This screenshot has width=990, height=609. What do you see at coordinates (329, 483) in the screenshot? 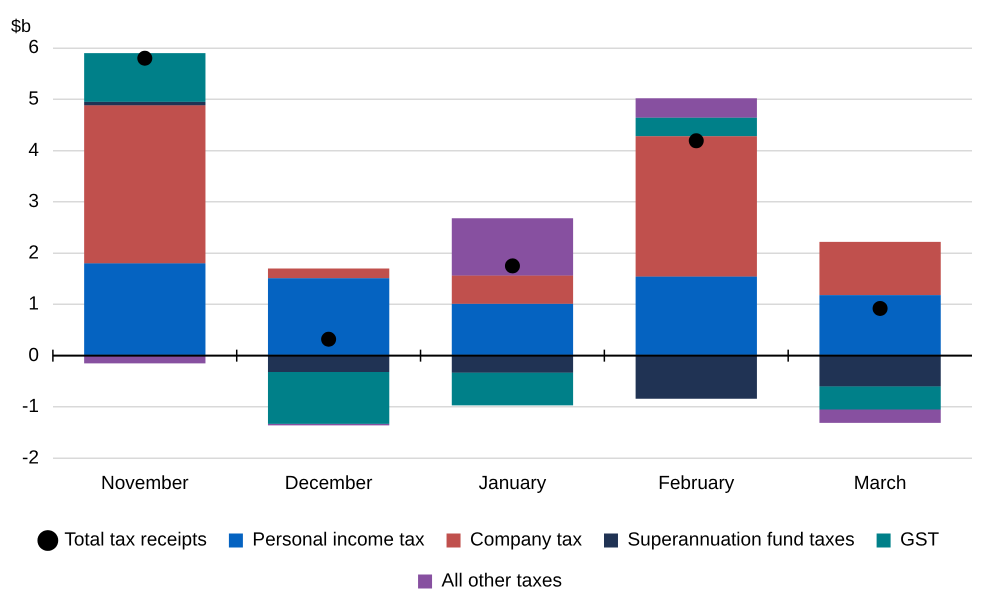
I see `x-tick-label: December` at bounding box center [329, 483].